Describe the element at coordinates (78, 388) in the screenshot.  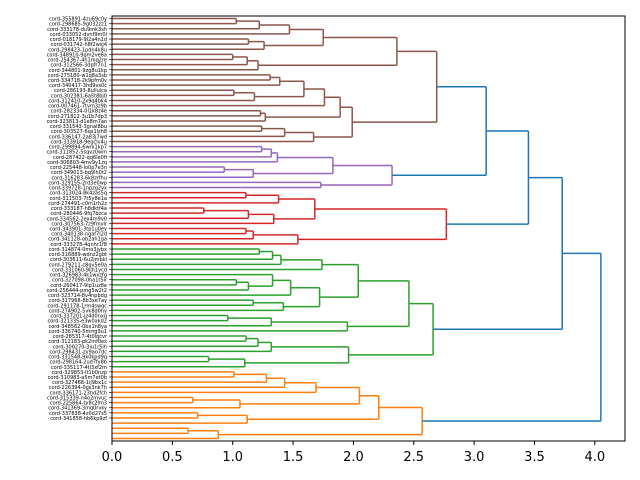
I see `leaf-label: cord-226394-0gs3nk7h` at that location.